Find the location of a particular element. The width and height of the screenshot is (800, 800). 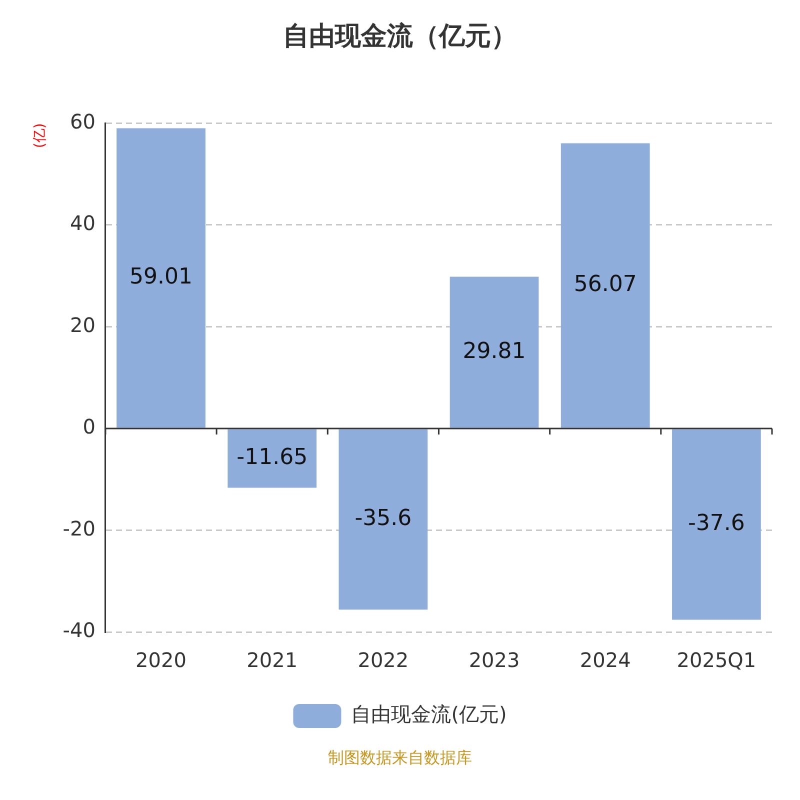

x-tick-label: 2021 is located at coordinates (272, 660).